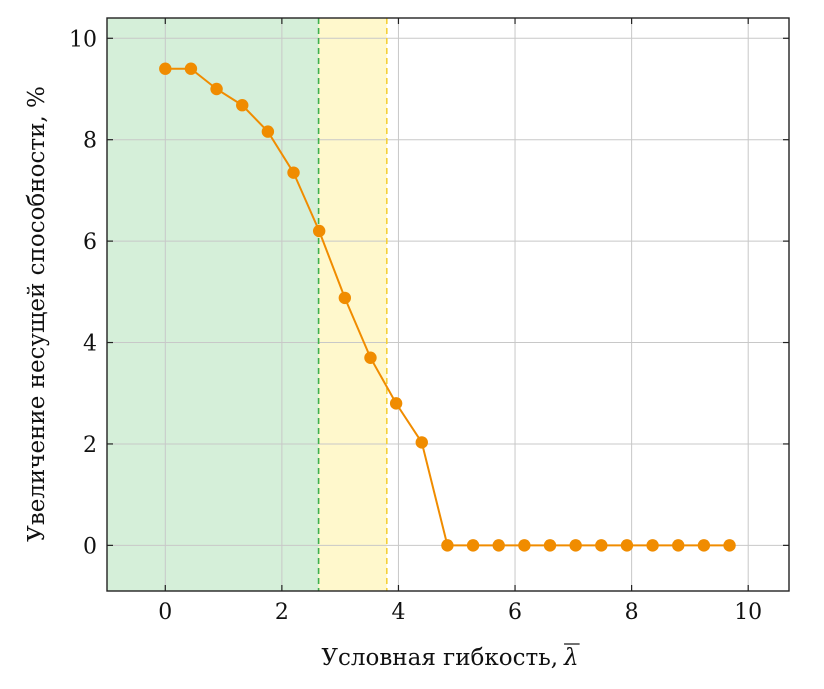 The image size is (824, 689). I want to click on region-boundaries-layer, so click(352, 304).